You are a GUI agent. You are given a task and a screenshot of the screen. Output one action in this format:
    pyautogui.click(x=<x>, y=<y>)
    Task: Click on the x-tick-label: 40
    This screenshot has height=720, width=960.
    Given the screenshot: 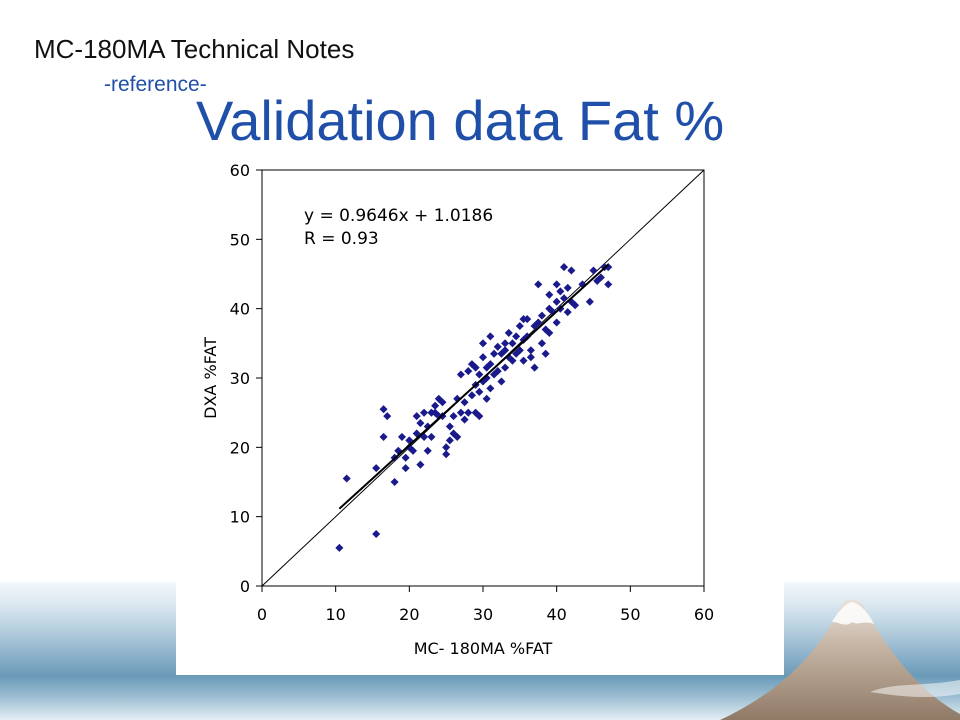 What is the action you would take?
    pyautogui.click(x=556, y=614)
    